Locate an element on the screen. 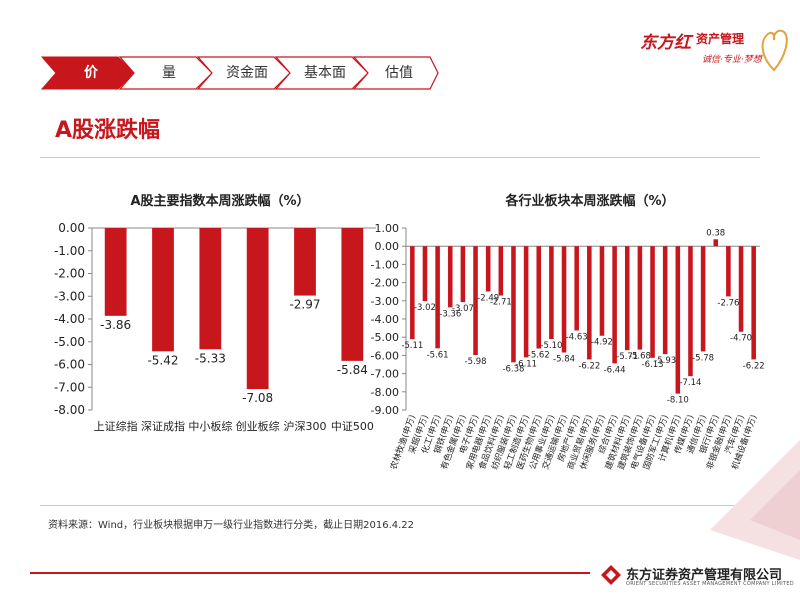  brand-logo: 东方红 资产管理 诚信·专业·梦想 is located at coordinates (715, 48).